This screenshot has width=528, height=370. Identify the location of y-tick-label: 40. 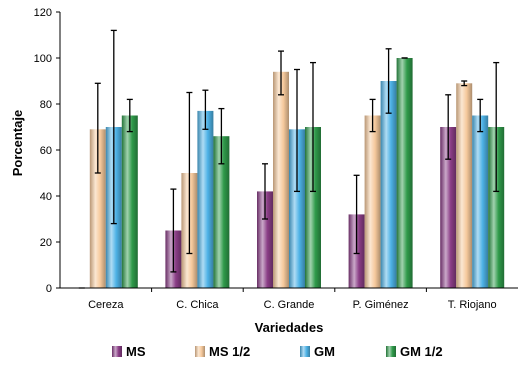
(46, 197).